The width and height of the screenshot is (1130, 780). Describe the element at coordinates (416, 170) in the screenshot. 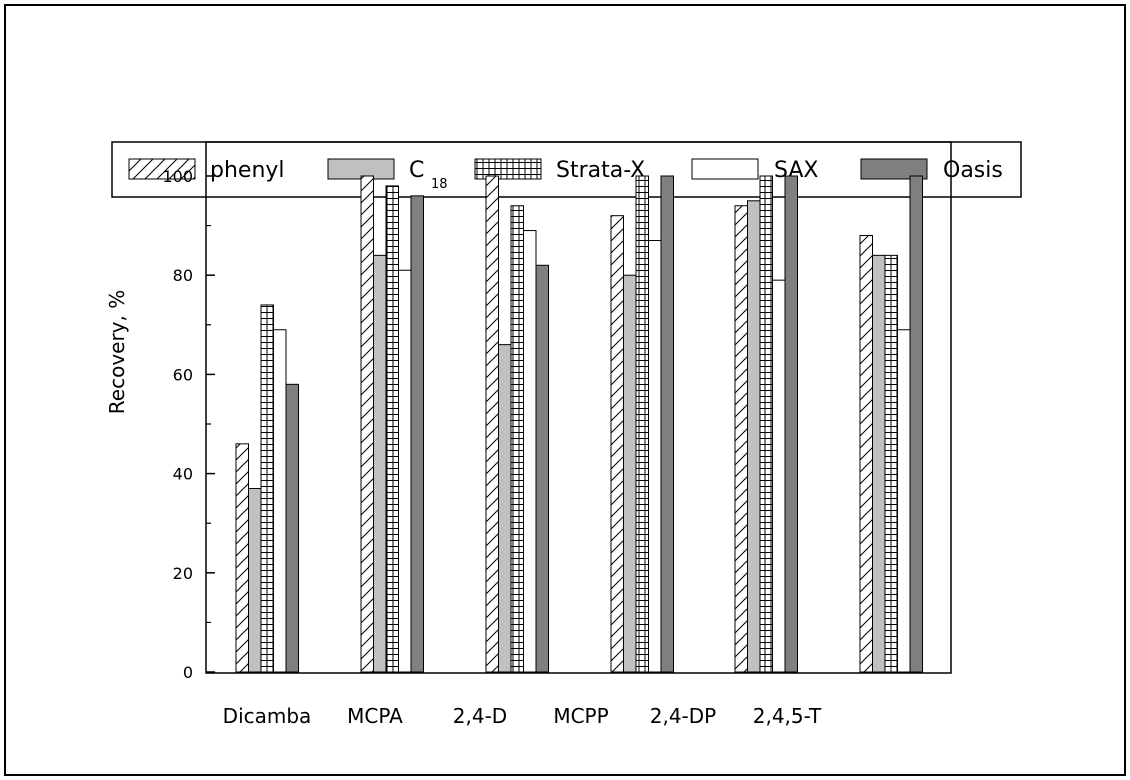

I see `legend-label: C` at that location.